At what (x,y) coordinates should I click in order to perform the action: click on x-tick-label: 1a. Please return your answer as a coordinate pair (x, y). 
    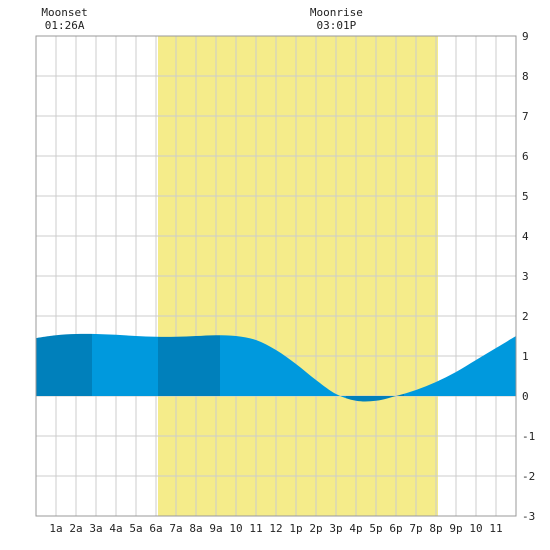
    Looking at the image, I should click on (55, 528).